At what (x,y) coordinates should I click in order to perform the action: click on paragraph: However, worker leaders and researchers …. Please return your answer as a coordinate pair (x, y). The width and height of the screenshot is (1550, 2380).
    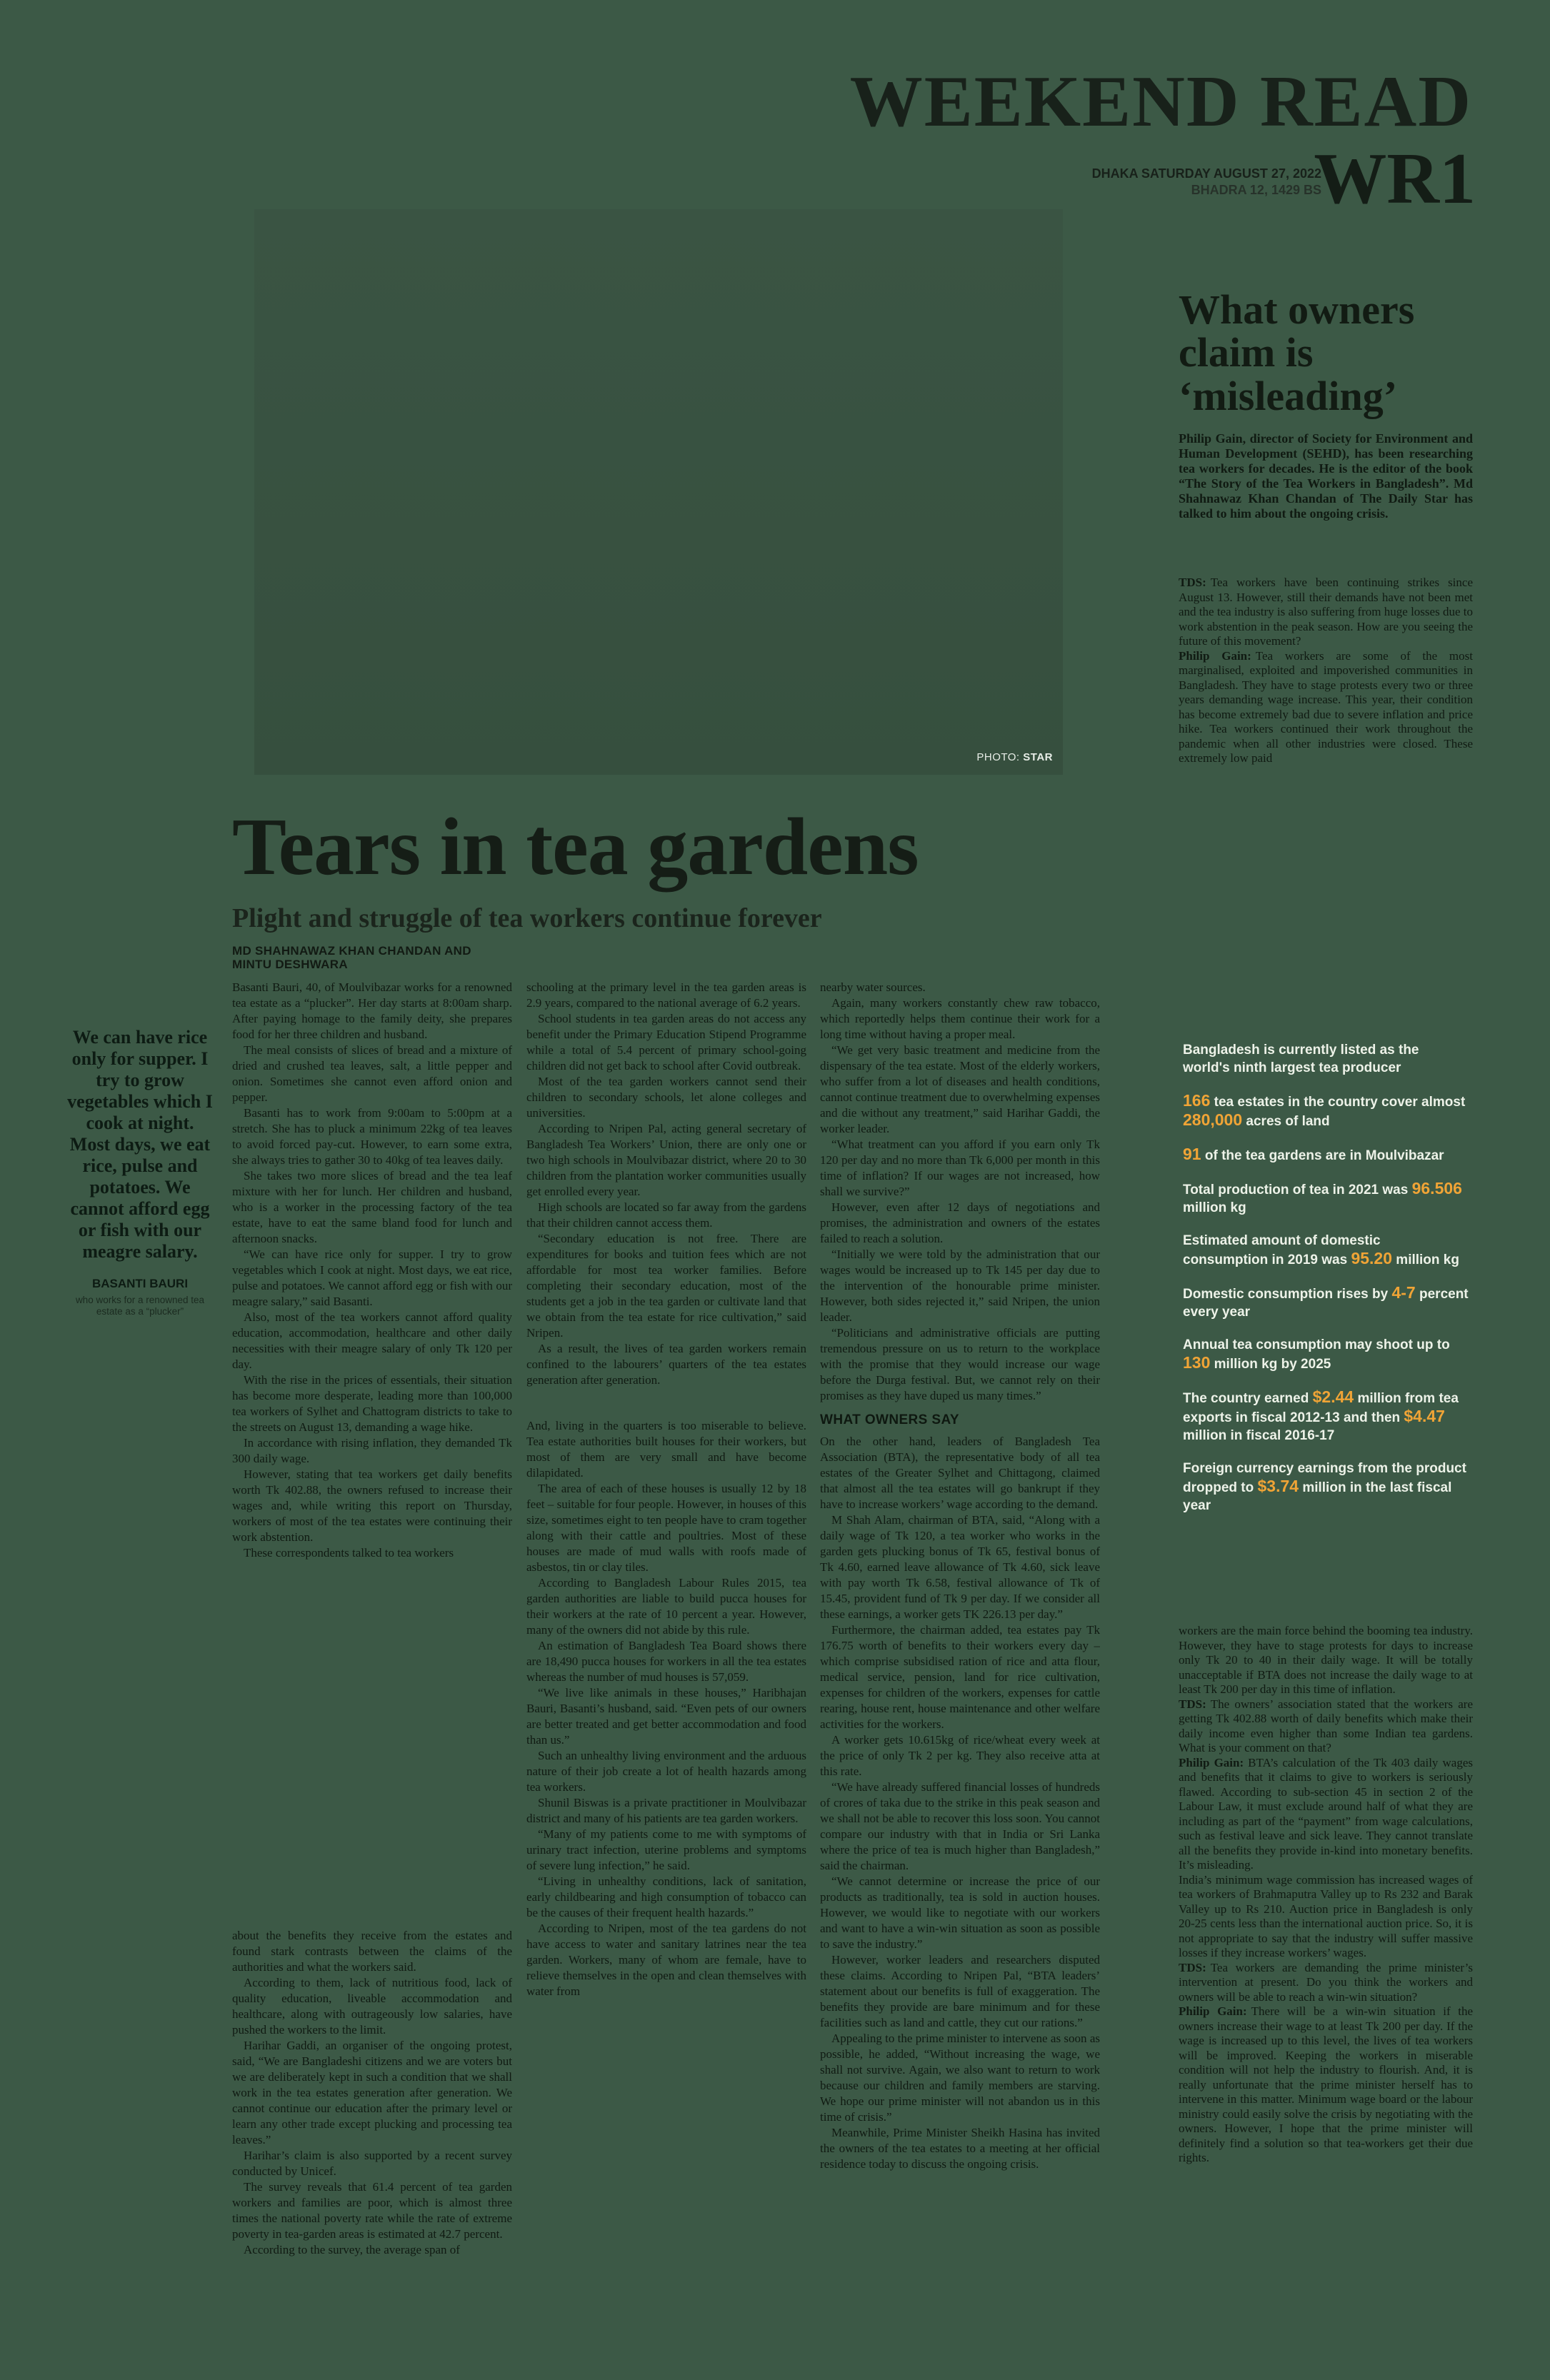
    Looking at the image, I should click on (960, 1991).